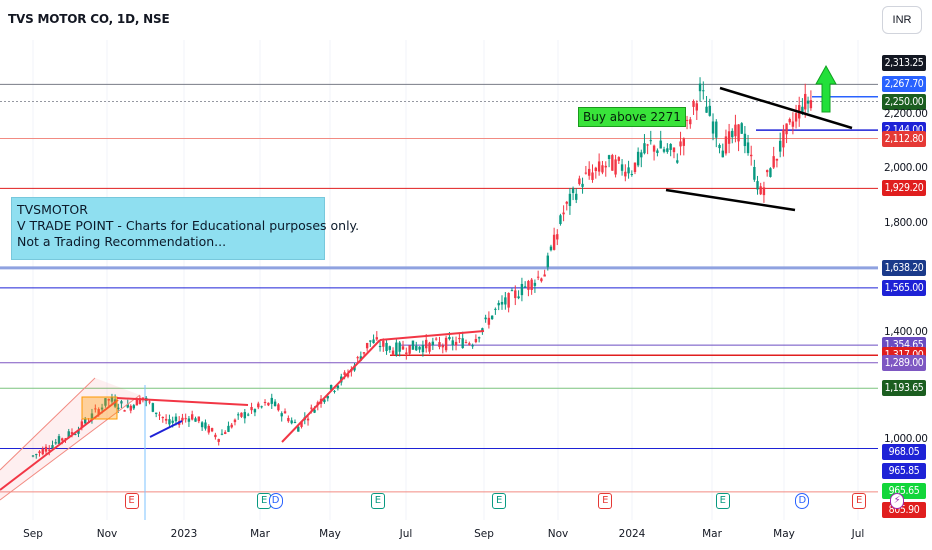 This screenshot has width=932, height=550. What do you see at coordinates (904, 287) in the screenshot?
I see `price-label-7: 1,565.00` at bounding box center [904, 287].